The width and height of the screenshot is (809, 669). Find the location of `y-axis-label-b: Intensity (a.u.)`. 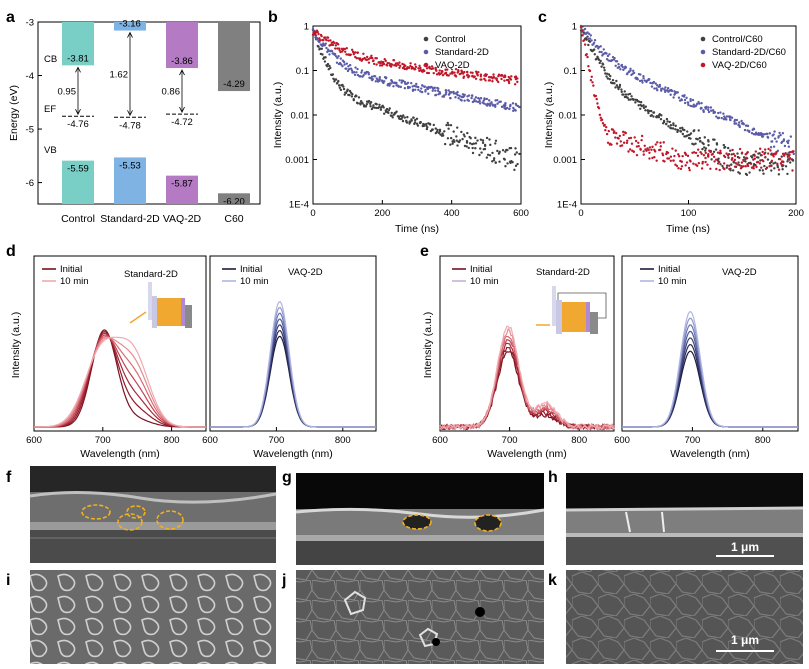

y-axis-label-b: Intensity (a.u.) is located at coordinates (278, 115).